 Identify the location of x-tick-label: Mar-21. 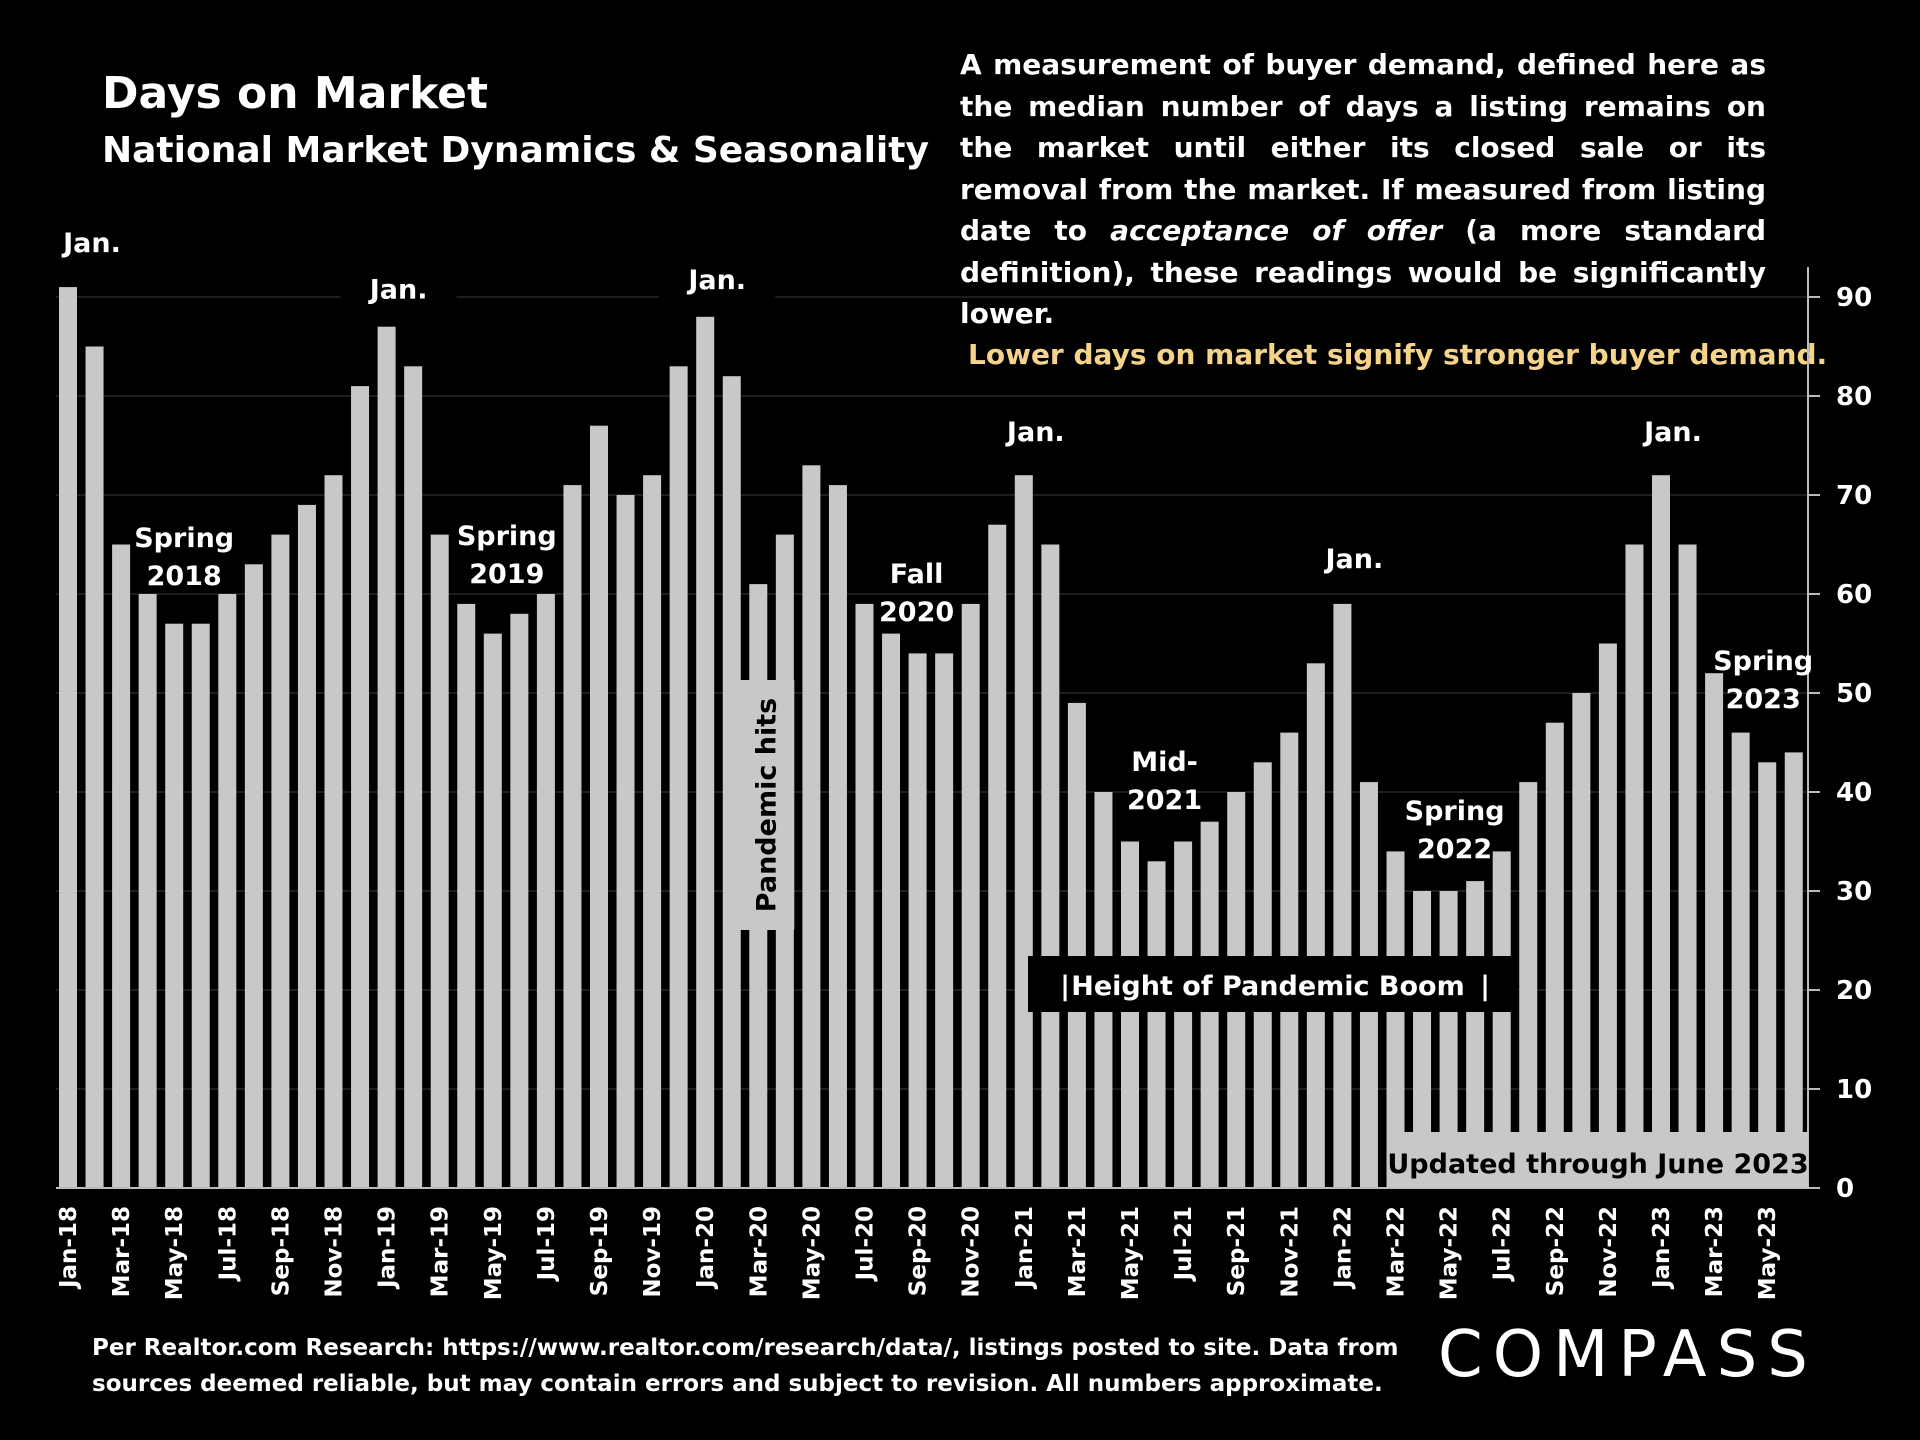
(1078, 1251).